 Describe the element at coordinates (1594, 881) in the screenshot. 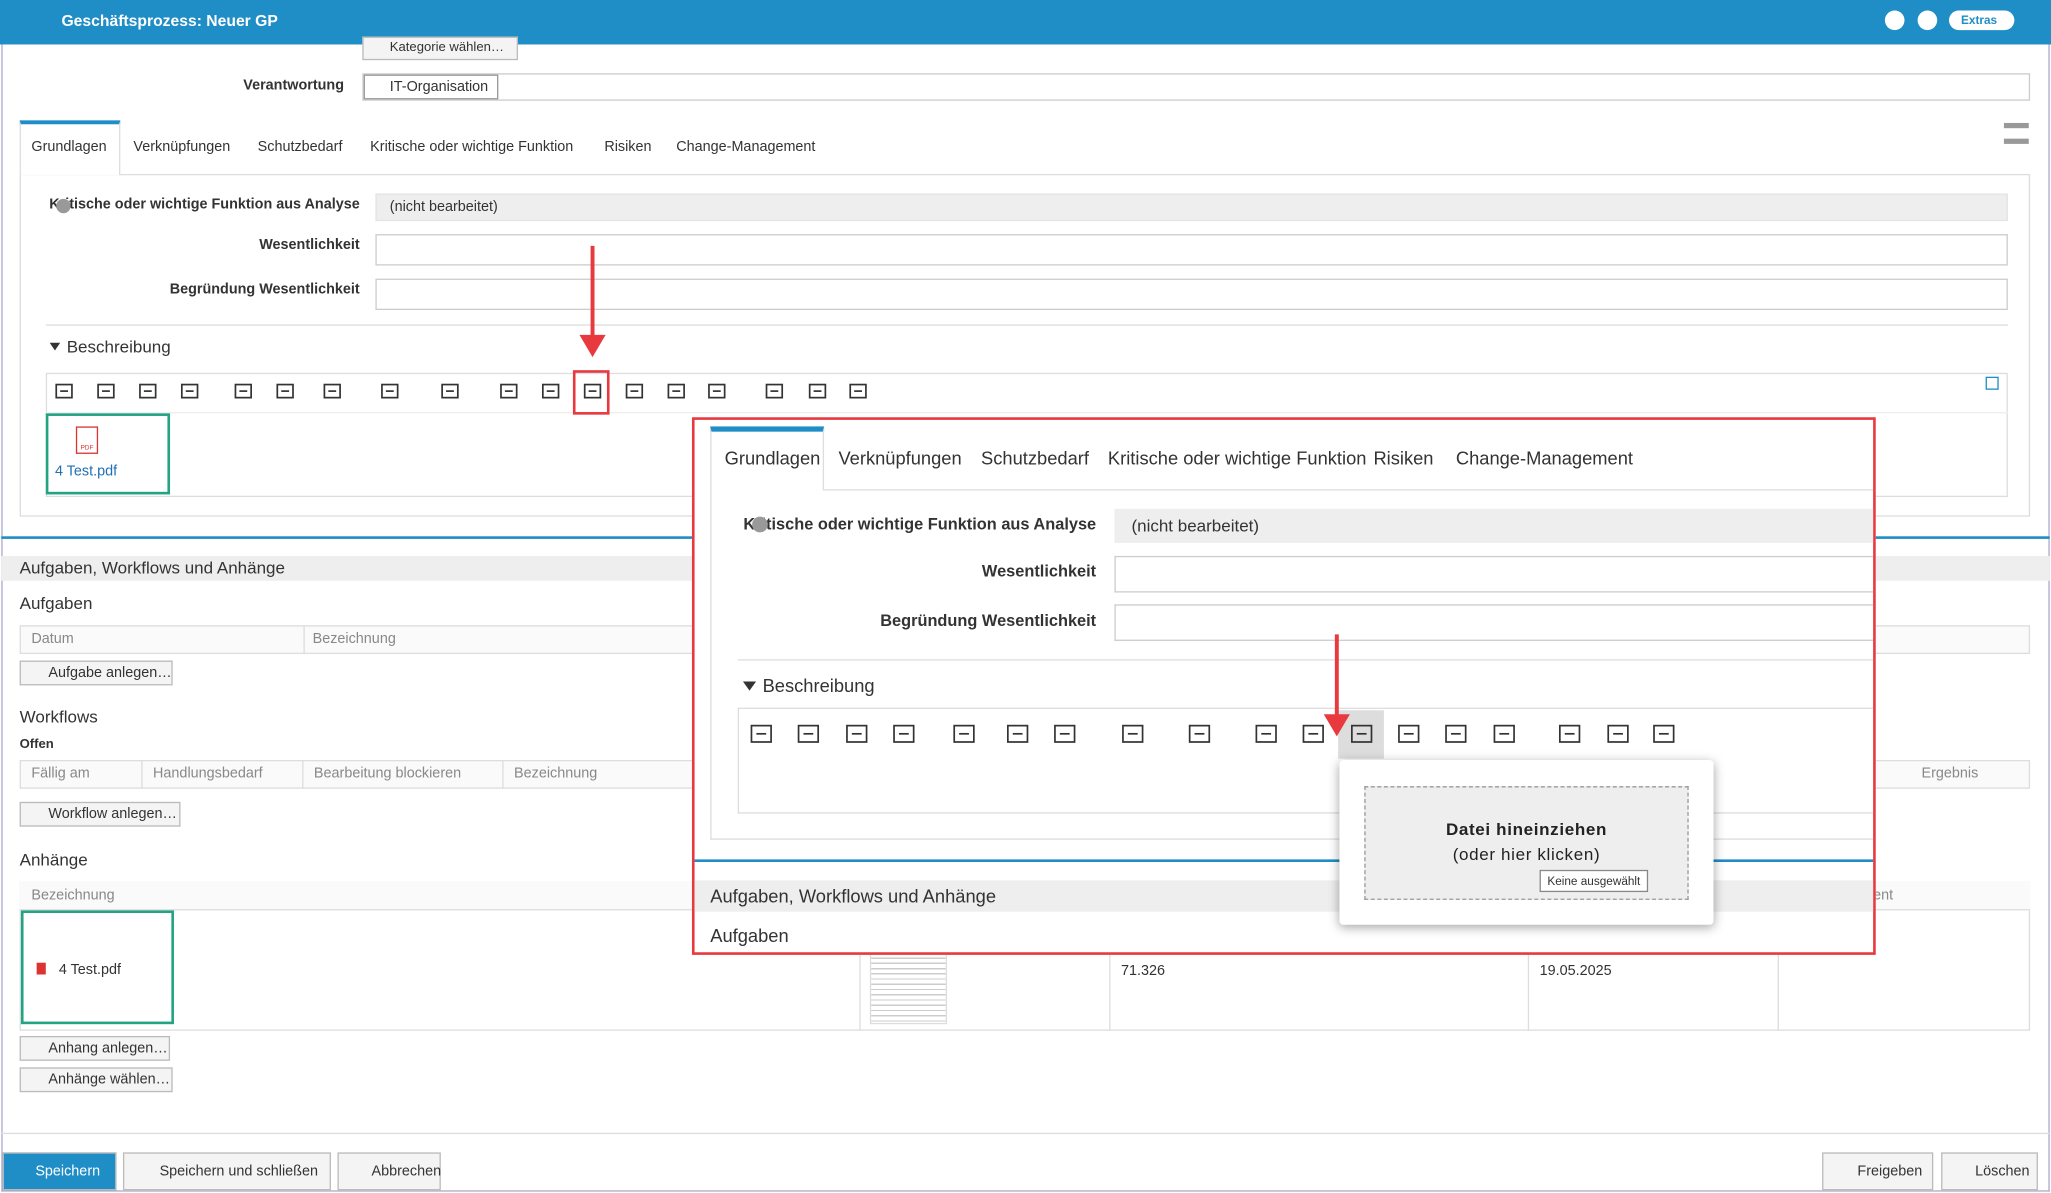

I see `file-status` at that location.